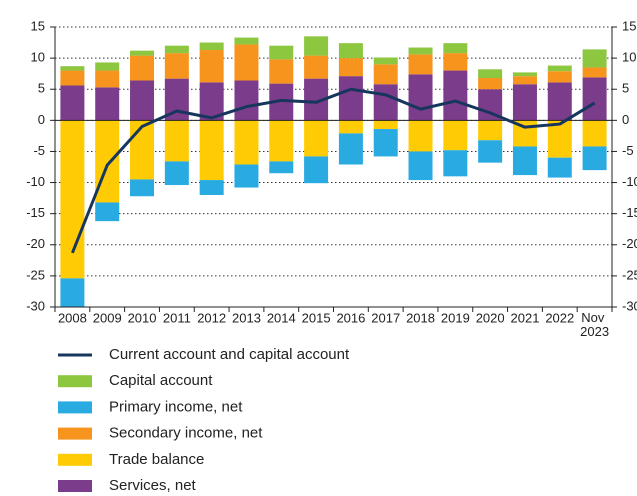  I want to click on y2-tick-label: 15, so click(629, 25).